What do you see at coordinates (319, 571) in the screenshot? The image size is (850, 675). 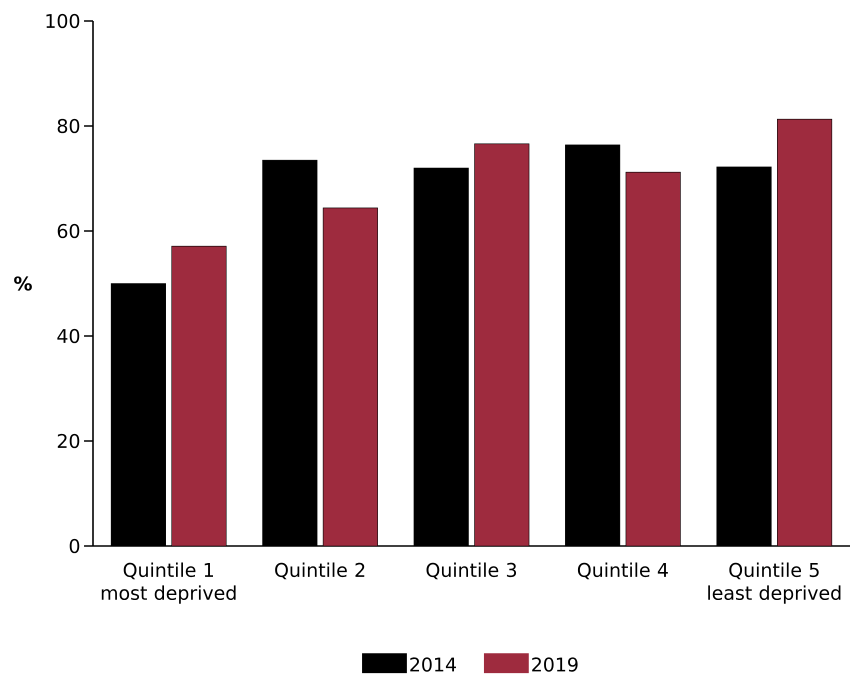 I see `x-tick-label: Quintile 2` at bounding box center [319, 571].